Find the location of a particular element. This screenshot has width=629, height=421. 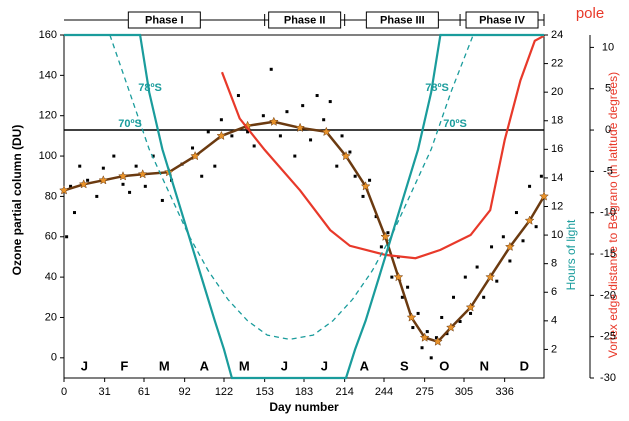

y-tick-label: 120 is located at coordinates (48, 116).